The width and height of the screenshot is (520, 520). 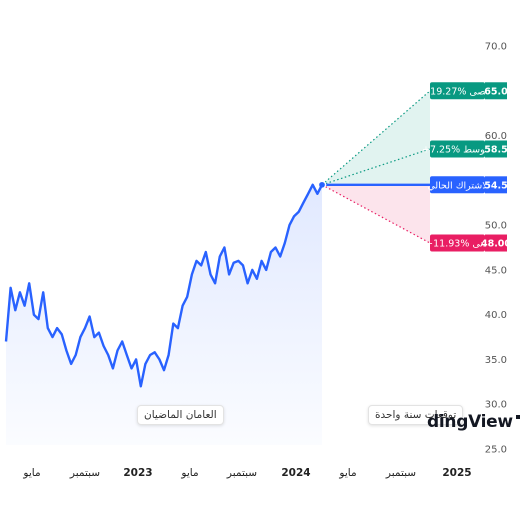 What do you see at coordinates (376, 167) in the screenshot?
I see `forecast-avg-line` at bounding box center [376, 167].